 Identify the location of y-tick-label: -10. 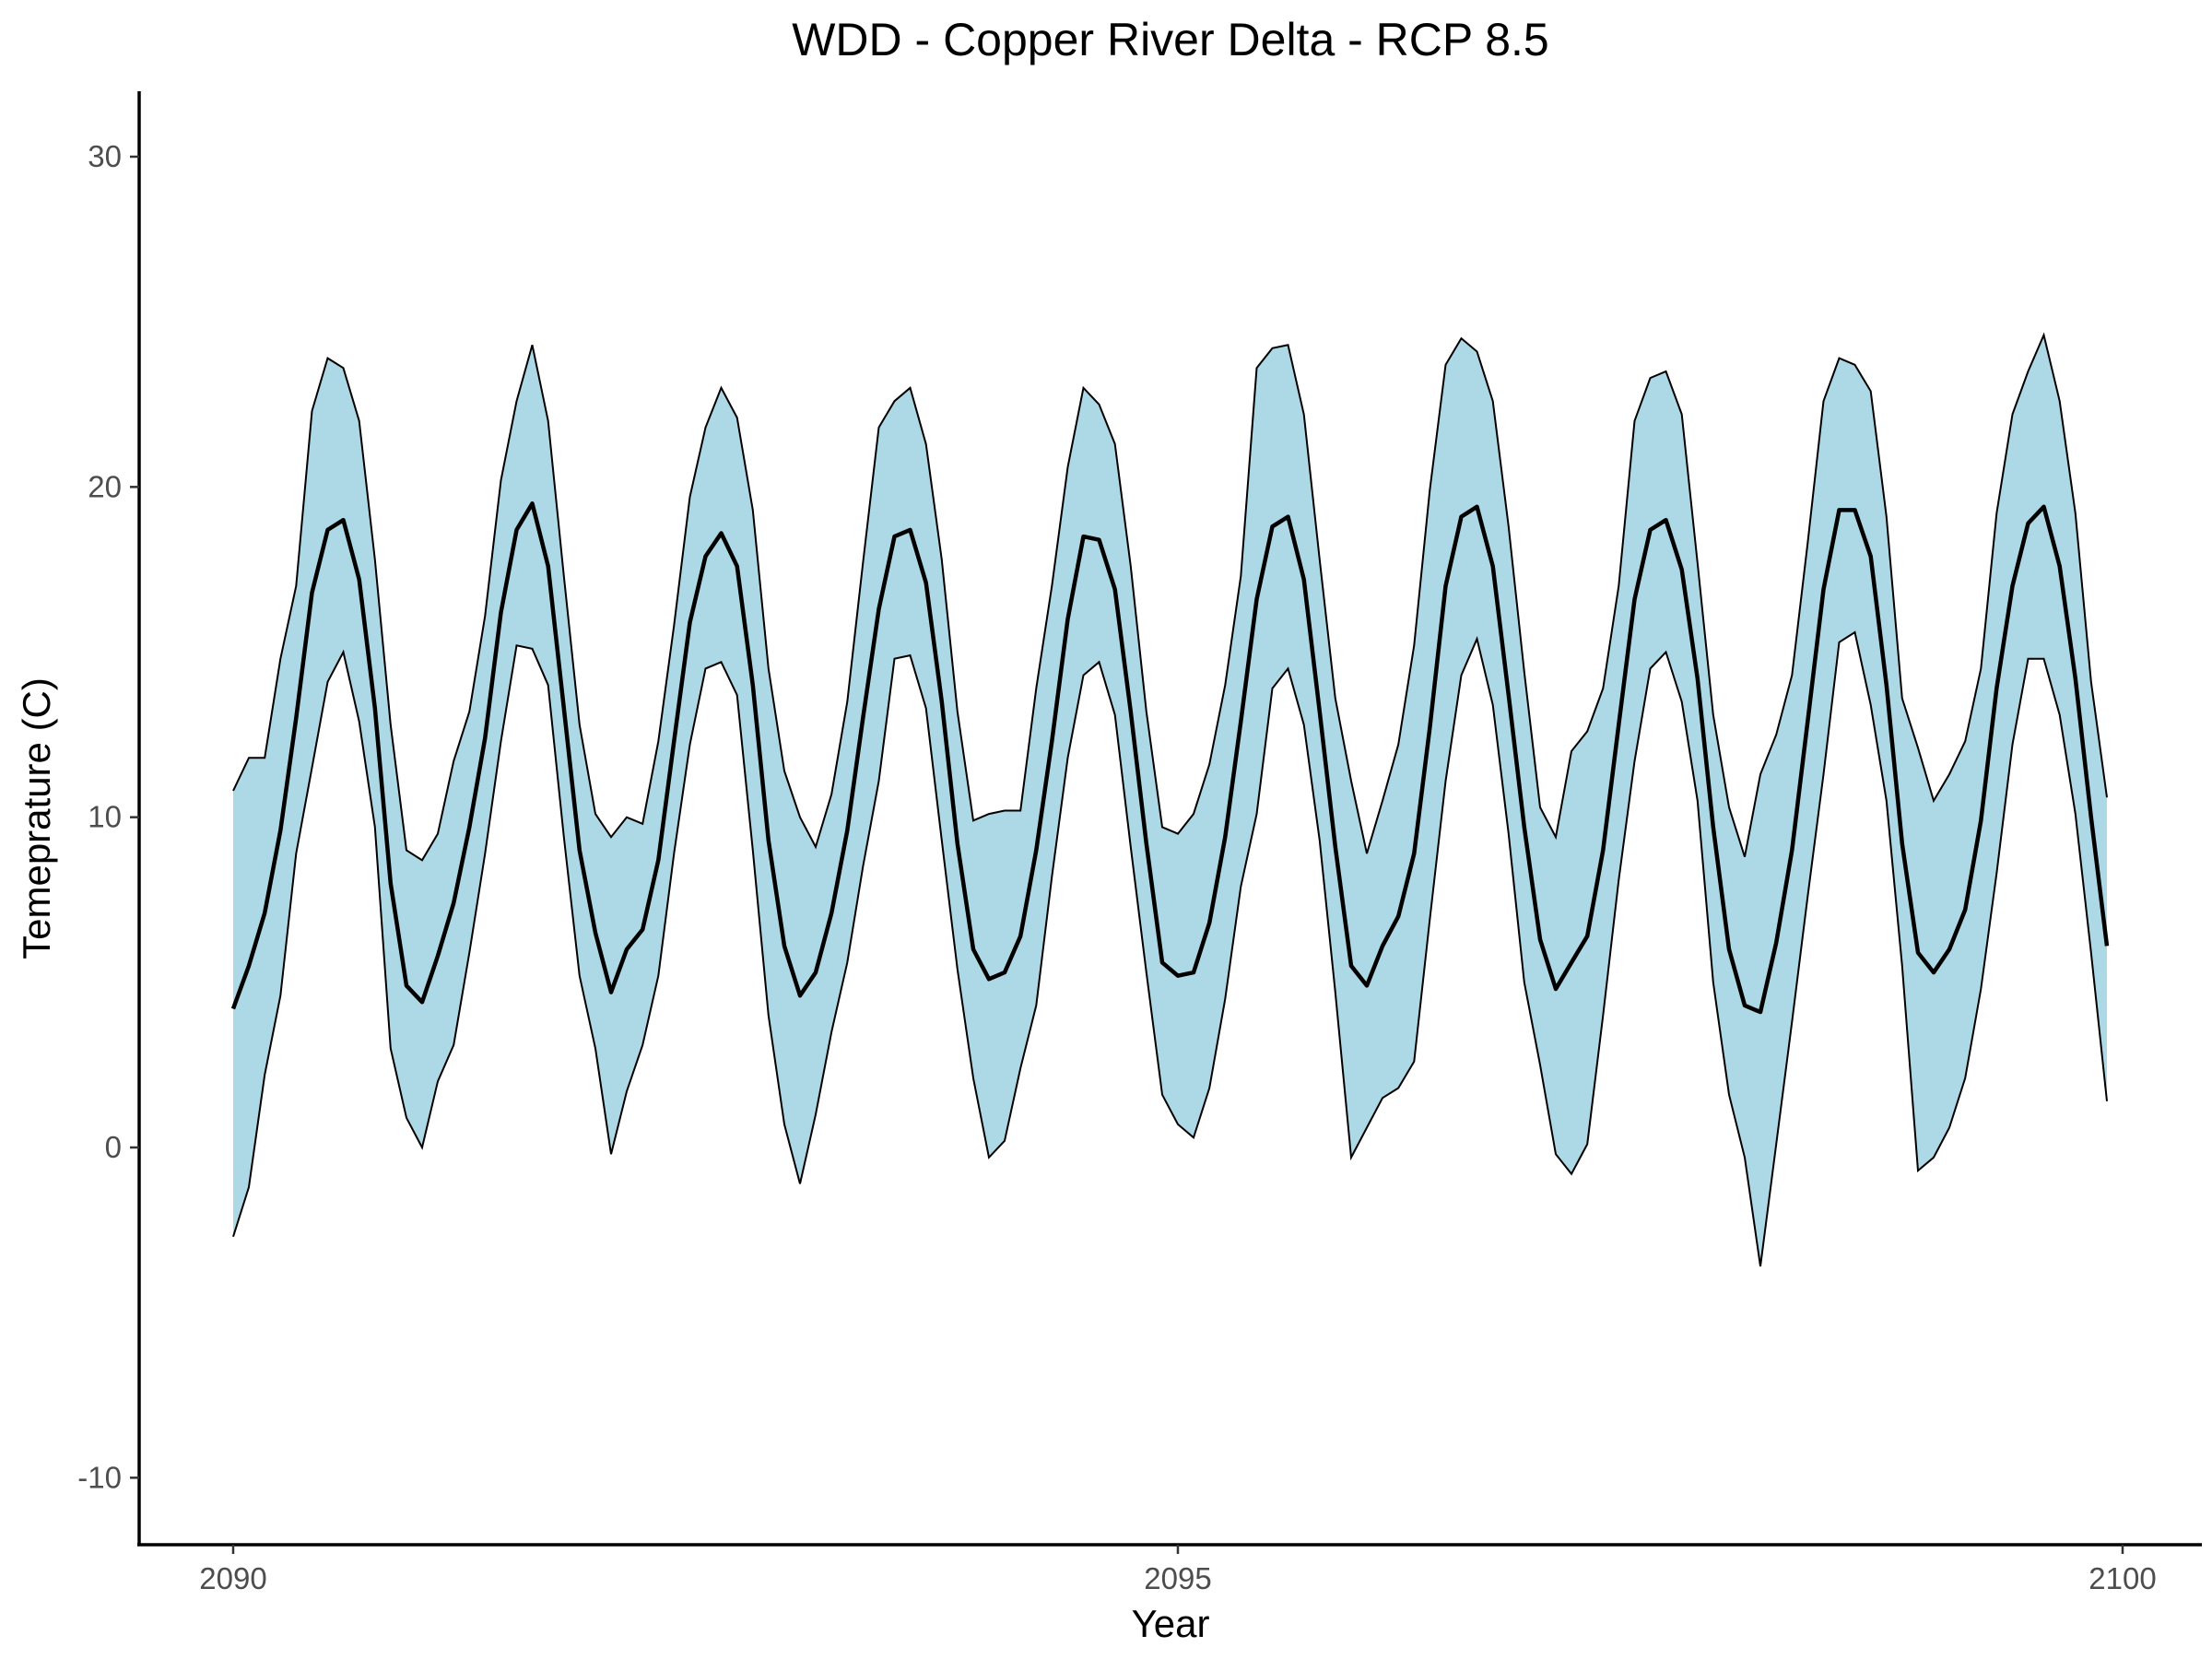
(99, 1477).